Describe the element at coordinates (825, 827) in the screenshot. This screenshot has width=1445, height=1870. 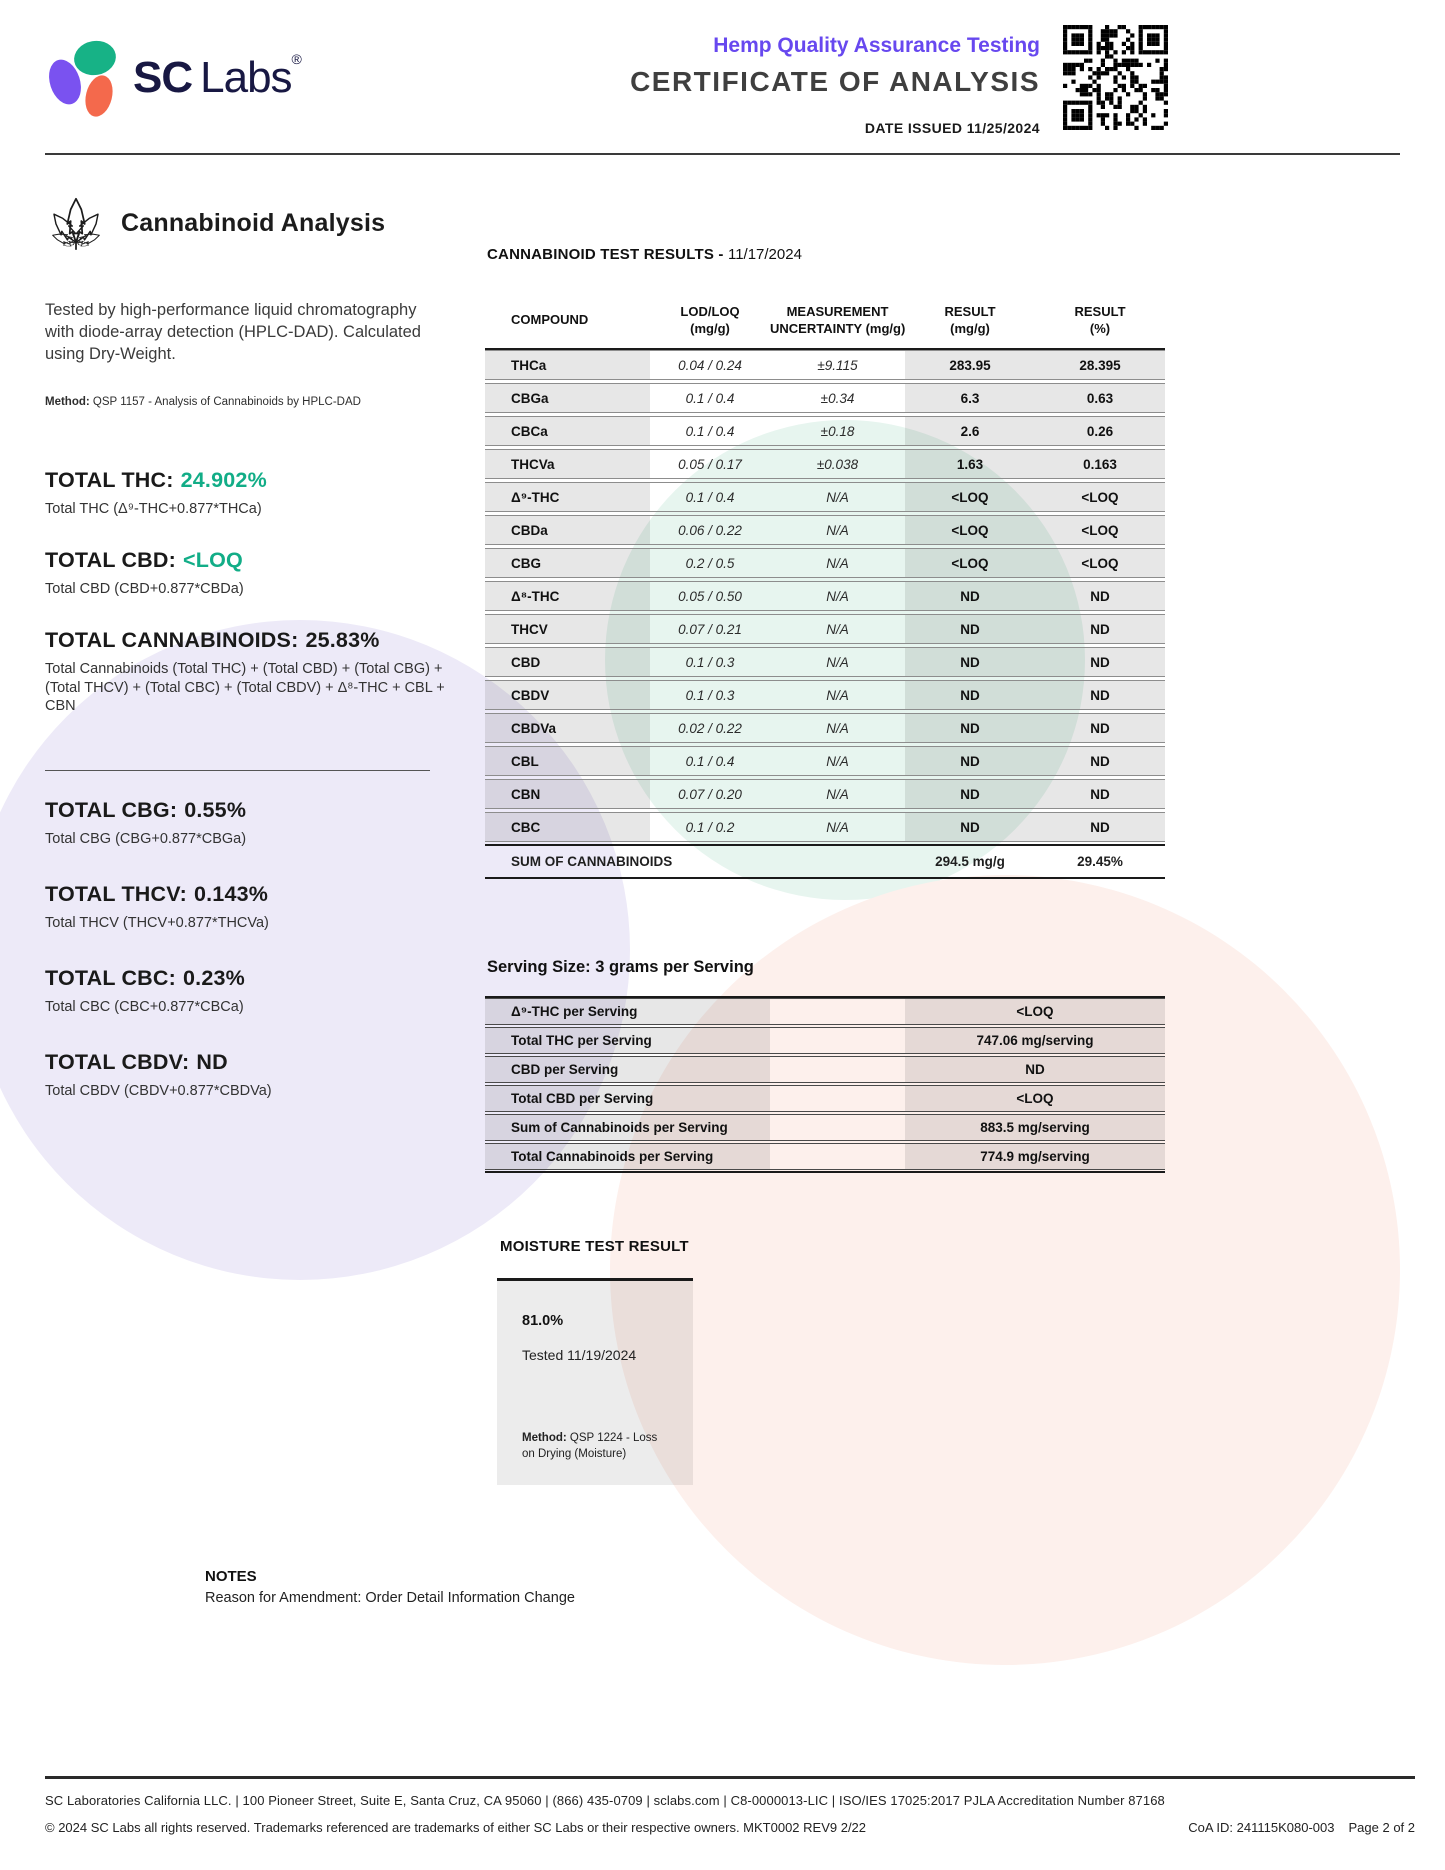
I see `result-row: CBC 0.1 / 0.2 N/A ND ND` at that location.